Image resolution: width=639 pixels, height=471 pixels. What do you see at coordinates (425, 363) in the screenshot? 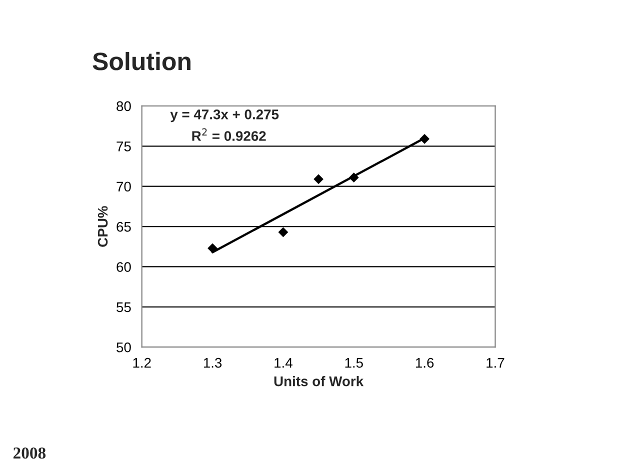
I see `x-tick-label: 1.6` at bounding box center [425, 363].